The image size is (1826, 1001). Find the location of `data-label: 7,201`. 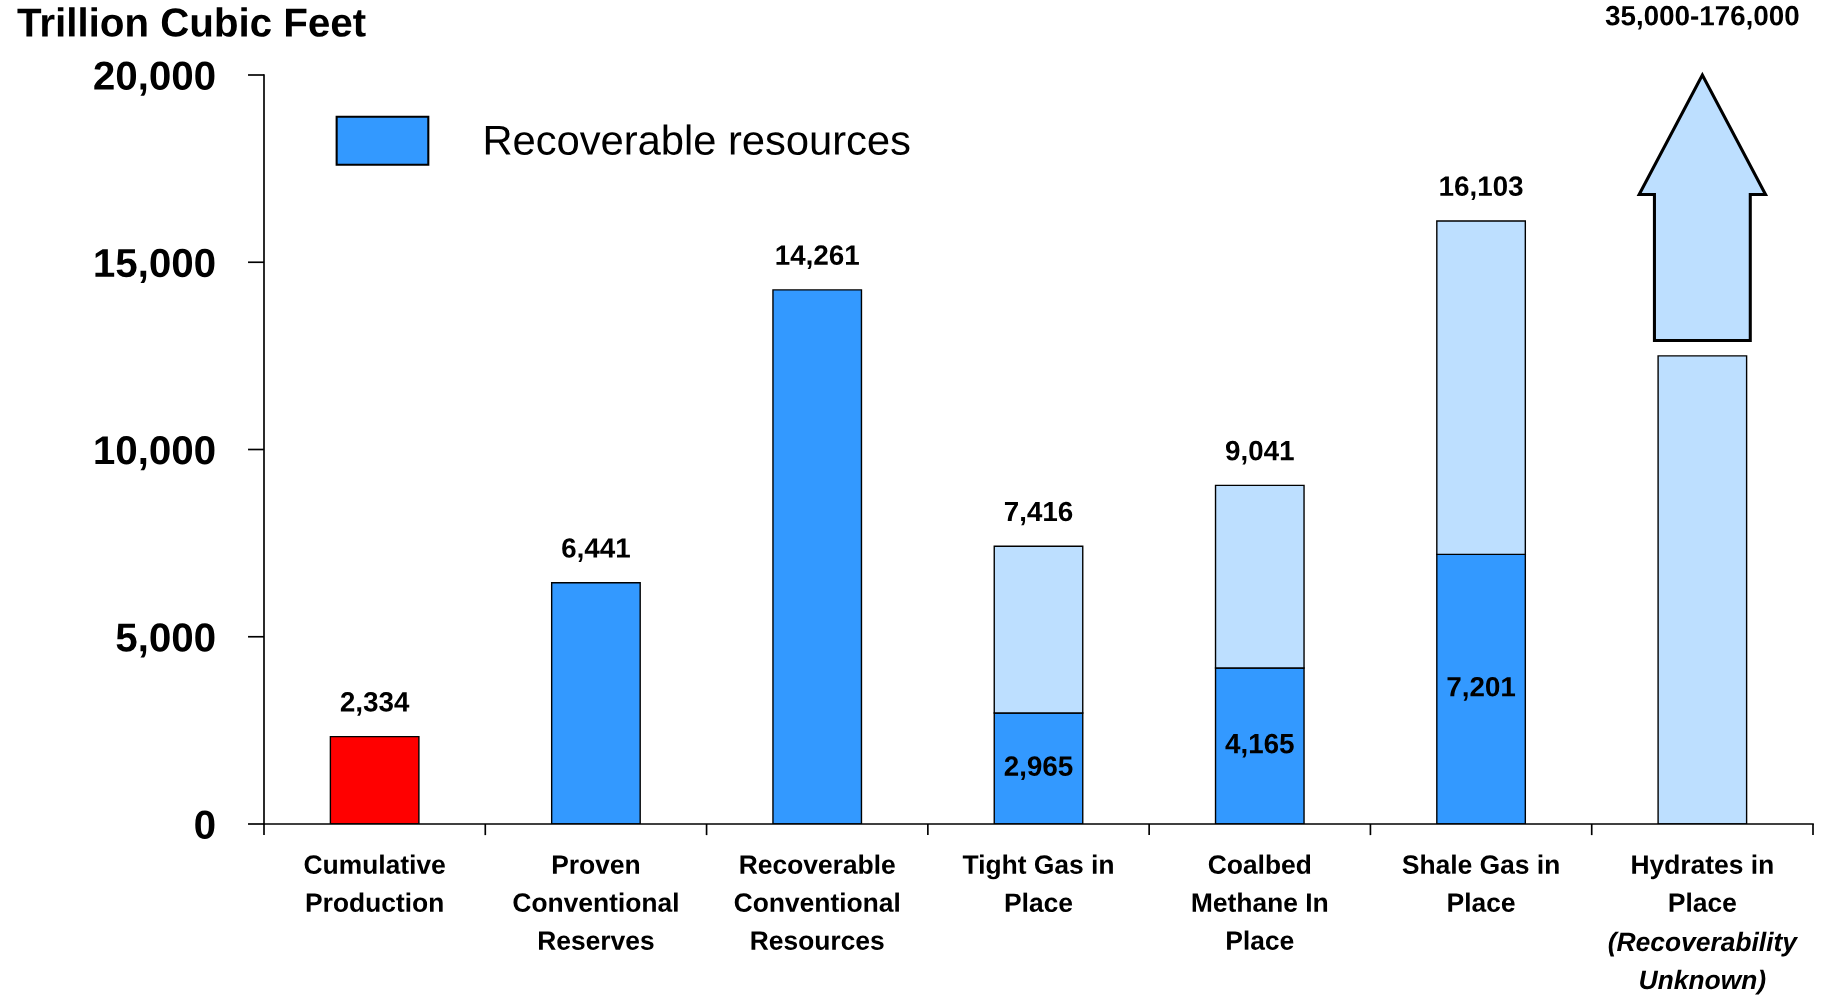

data-label: 7,201 is located at coordinates (1481, 688).